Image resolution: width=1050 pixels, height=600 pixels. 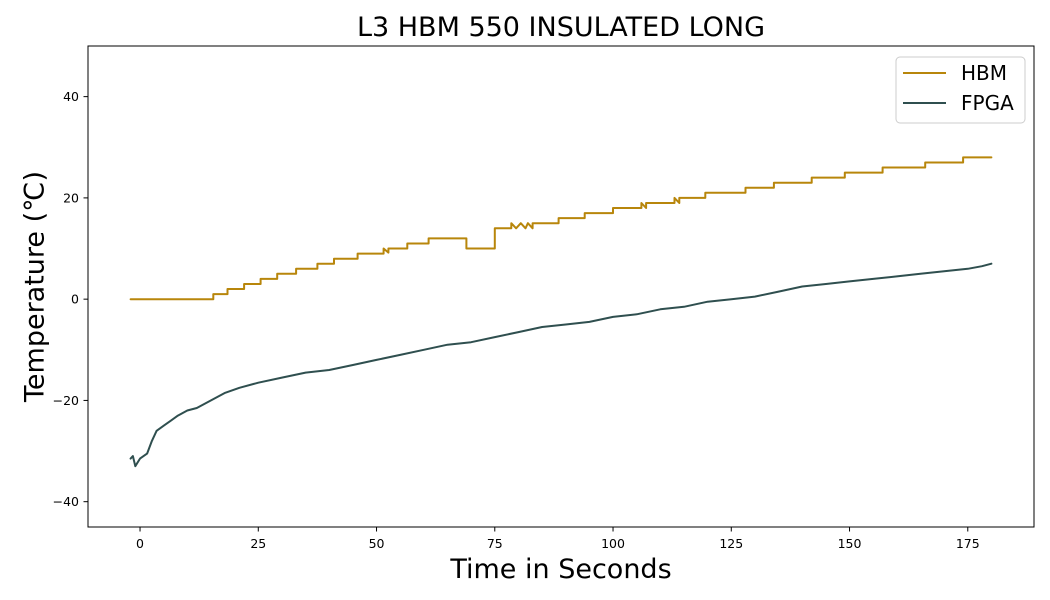 What do you see at coordinates (987, 103) in the screenshot?
I see `legend-label: FPGA` at bounding box center [987, 103].